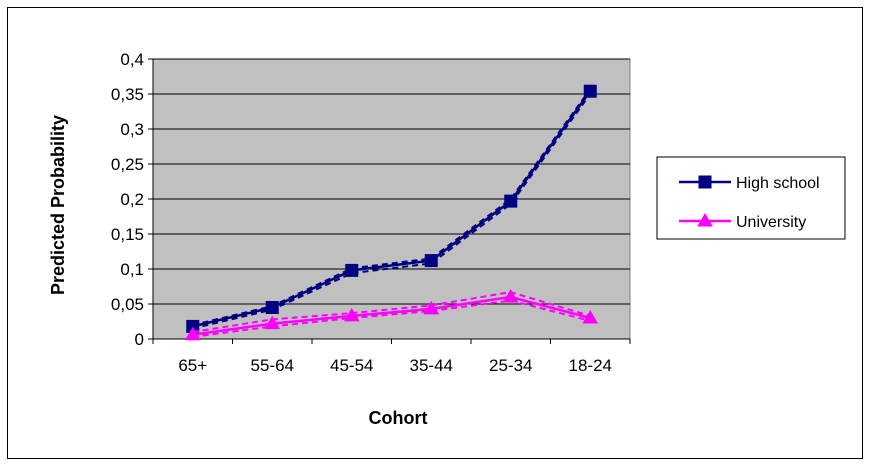 This screenshot has height=466, width=871. What do you see at coordinates (391, 357) in the screenshot?
I see `x-axis-ticks: 65+ 55-64 45-54 35-44 25-34 18-24` at bounding box center [391, 357].